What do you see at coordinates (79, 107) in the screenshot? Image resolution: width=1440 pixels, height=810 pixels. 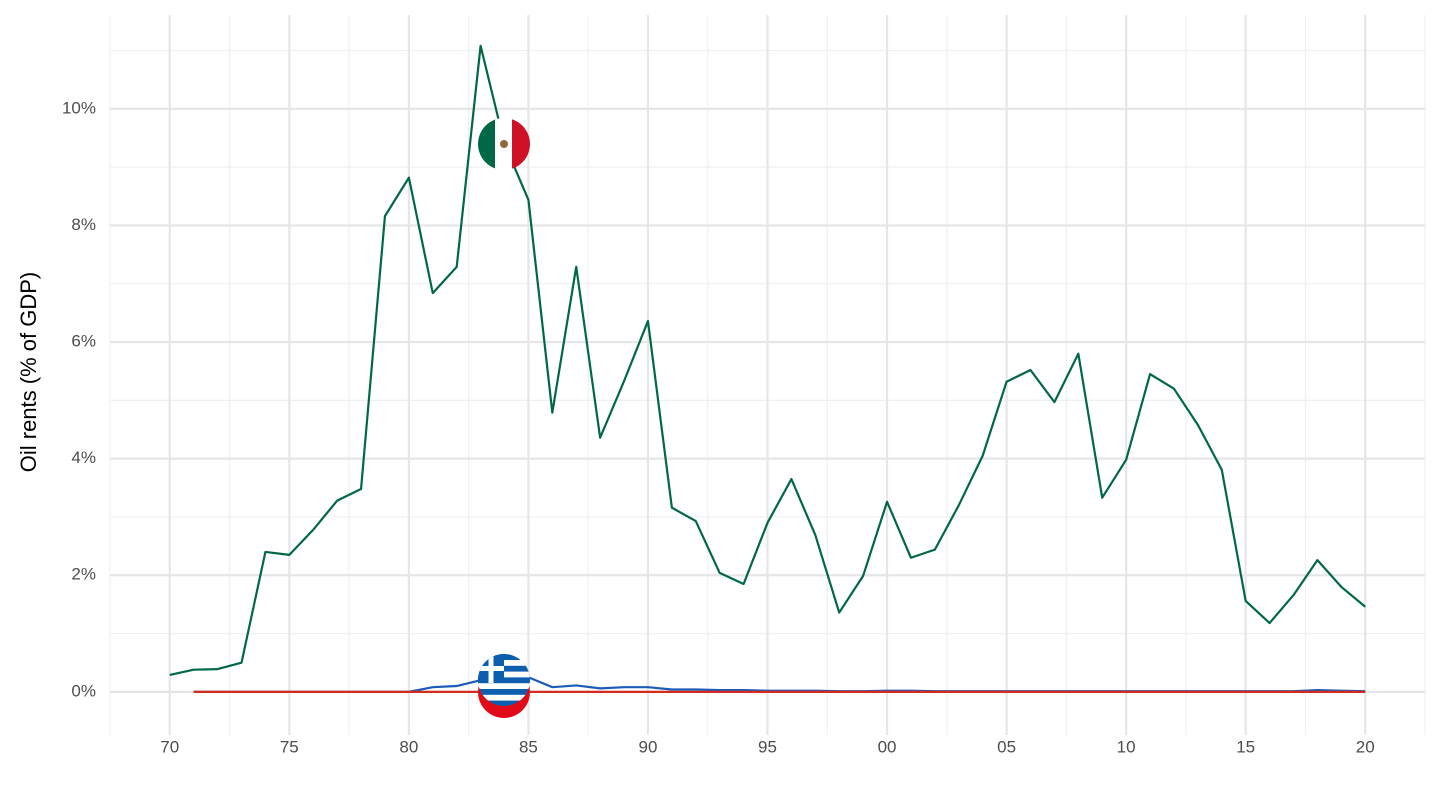 I see `y-tick-label: 10%` at bounding box center [79, 107].